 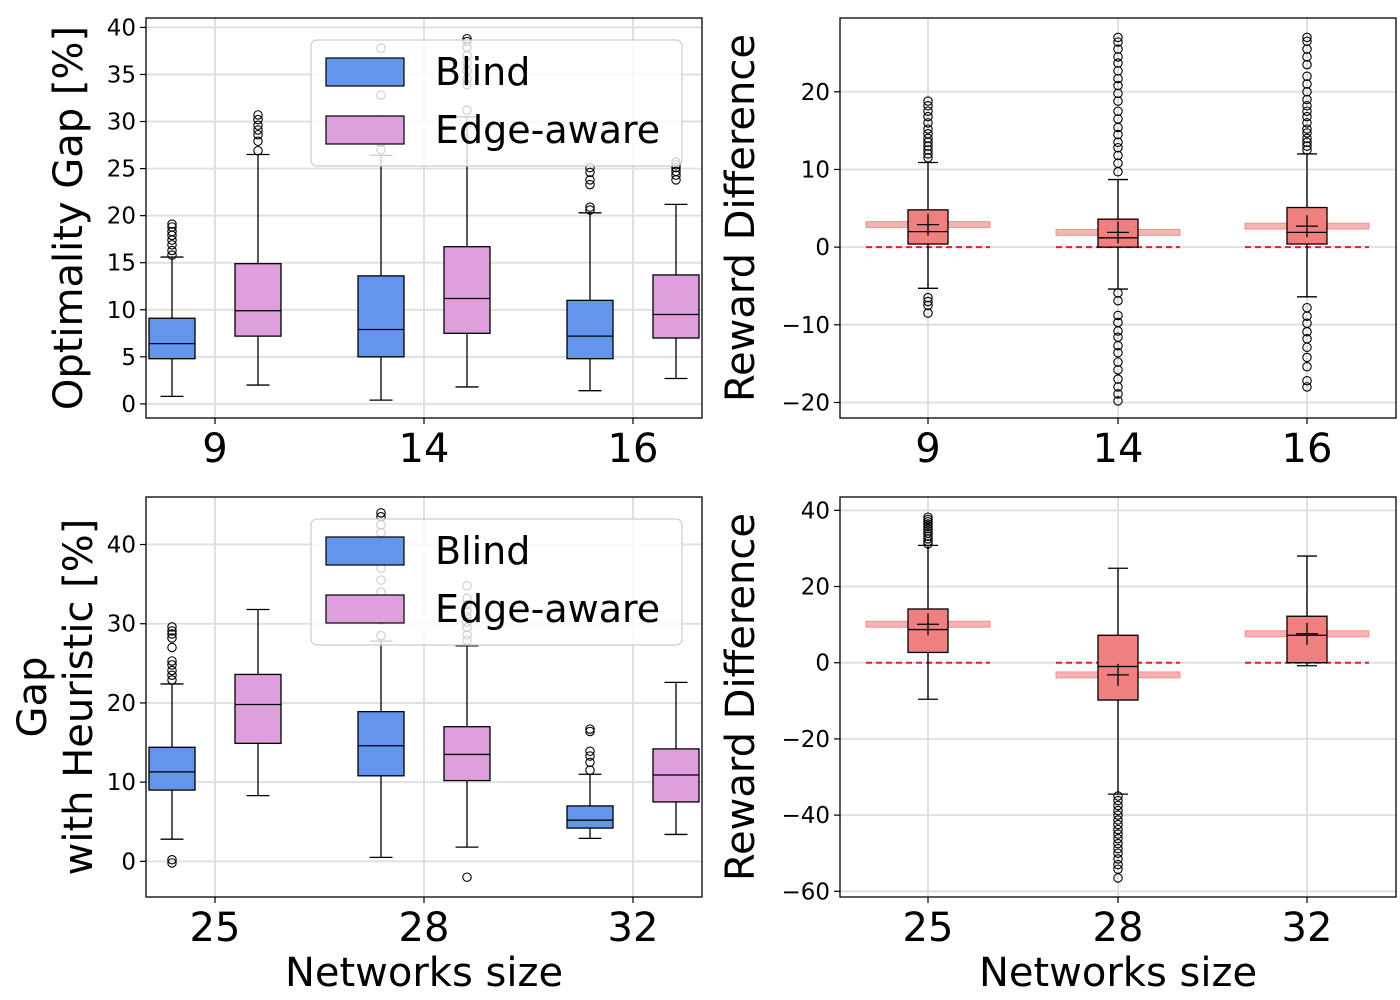 I want to click on y-tick-label: −60, so click(x=805, y=892).